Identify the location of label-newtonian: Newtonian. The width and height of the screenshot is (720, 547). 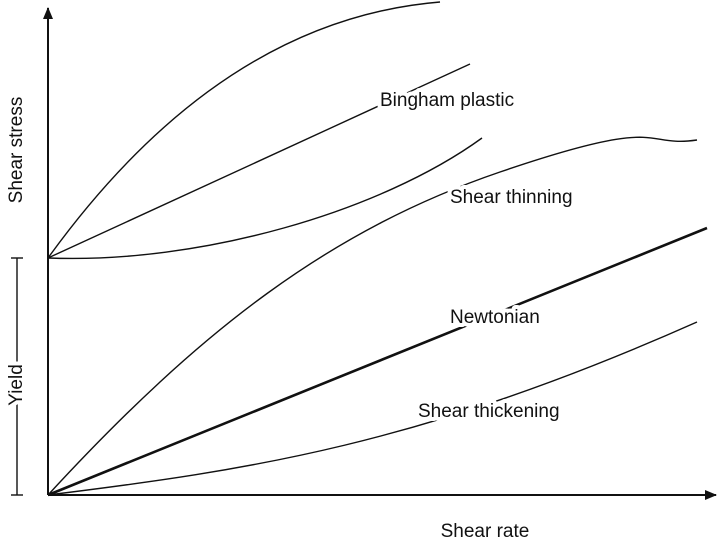
(495, 317).